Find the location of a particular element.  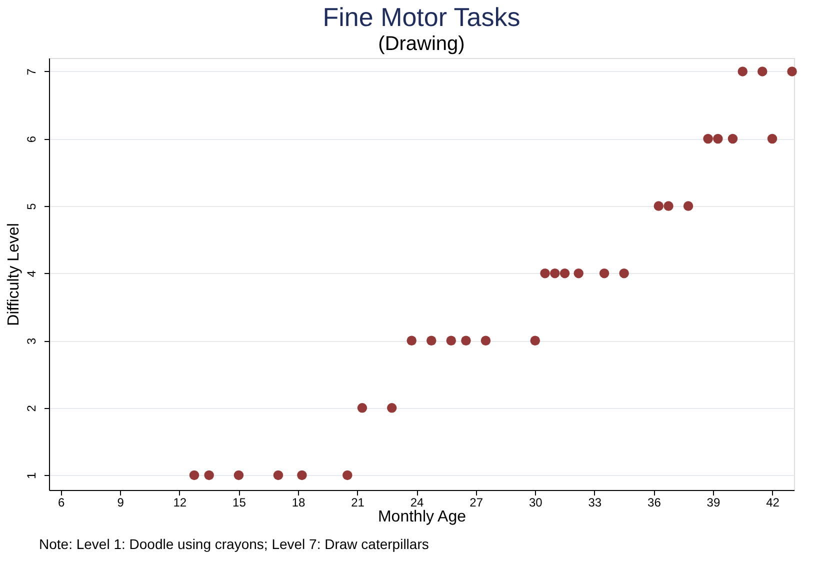

x-axis-title: Monthly Age is located at coordinates (422, 517).